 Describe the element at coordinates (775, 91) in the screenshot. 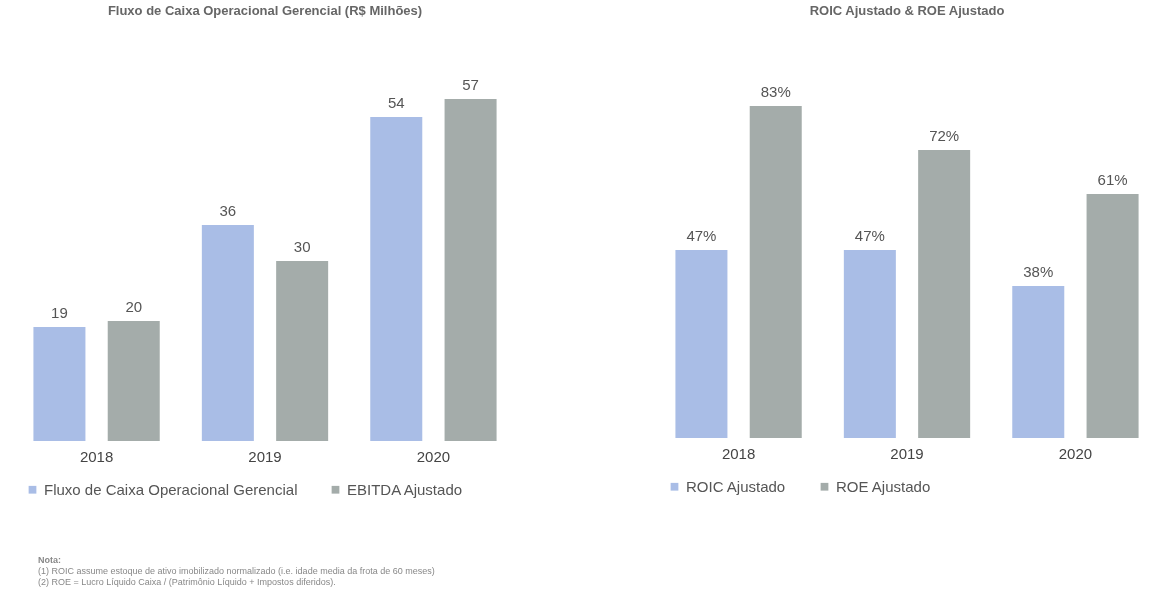

I see `data-label: 83%` at that location.